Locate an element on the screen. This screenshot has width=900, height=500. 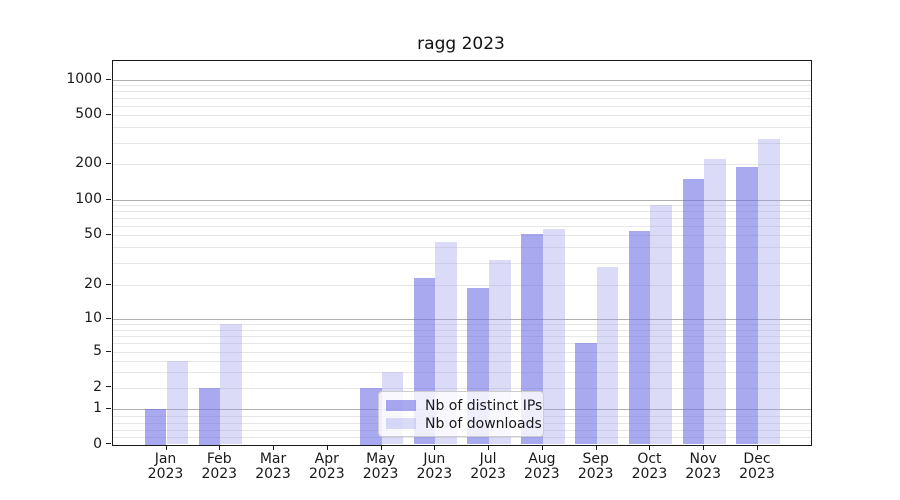
legend: Nb of distinct IPs Nb of downloads is located at coordinates (461, 414).